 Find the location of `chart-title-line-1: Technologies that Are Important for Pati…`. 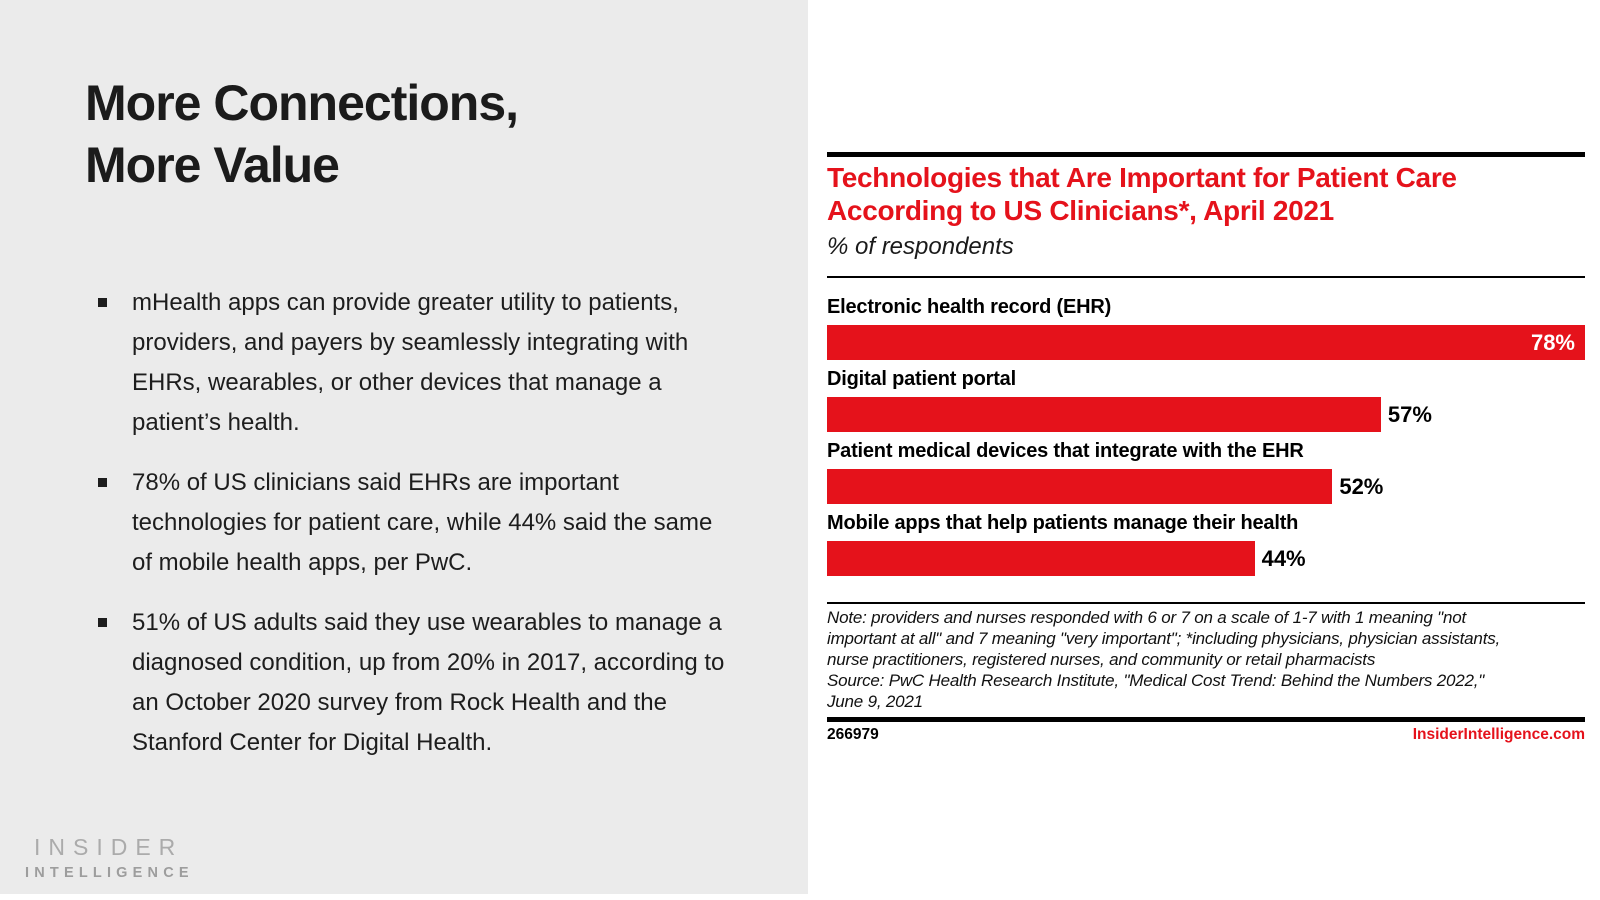

chart-title-line-1: Technologies that Are Important for Pati… is located at coordinates (1142, 177).